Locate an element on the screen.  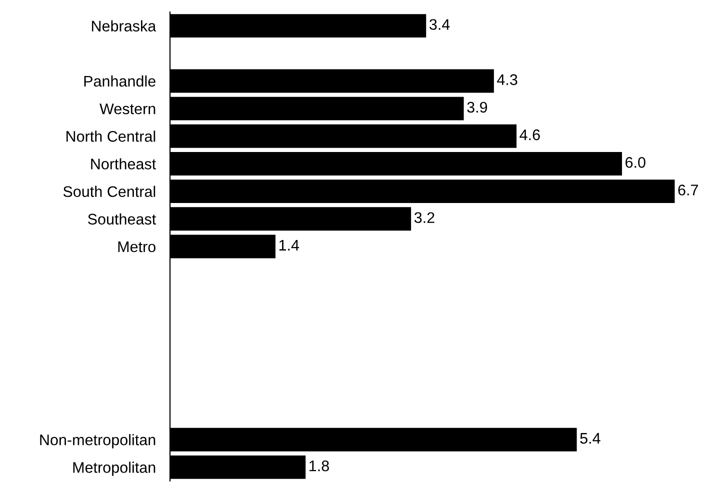
data-label: 4.3 is located at coordinates (507, 80).